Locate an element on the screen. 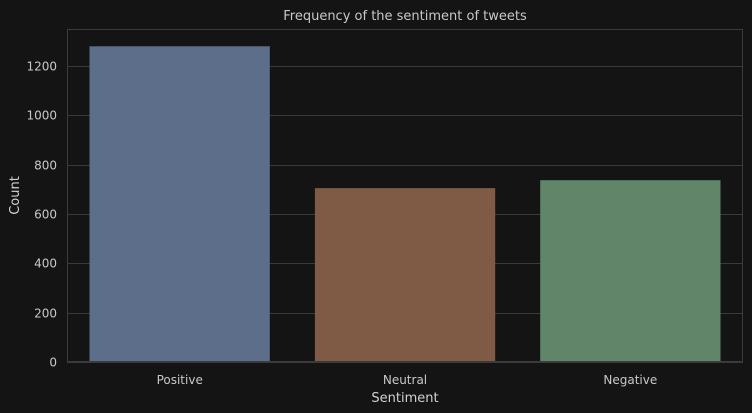 The width and height of the screenshot is (752, 413). bar-negative is located at coordinates (630, 271).